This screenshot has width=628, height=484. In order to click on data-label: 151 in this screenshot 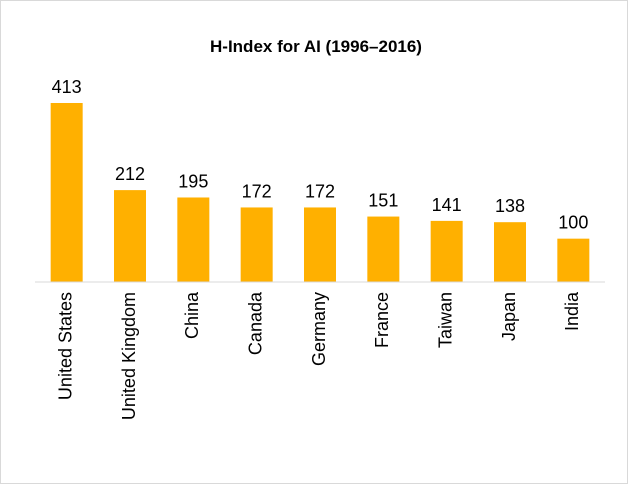, I will do `click(383, 201)`.